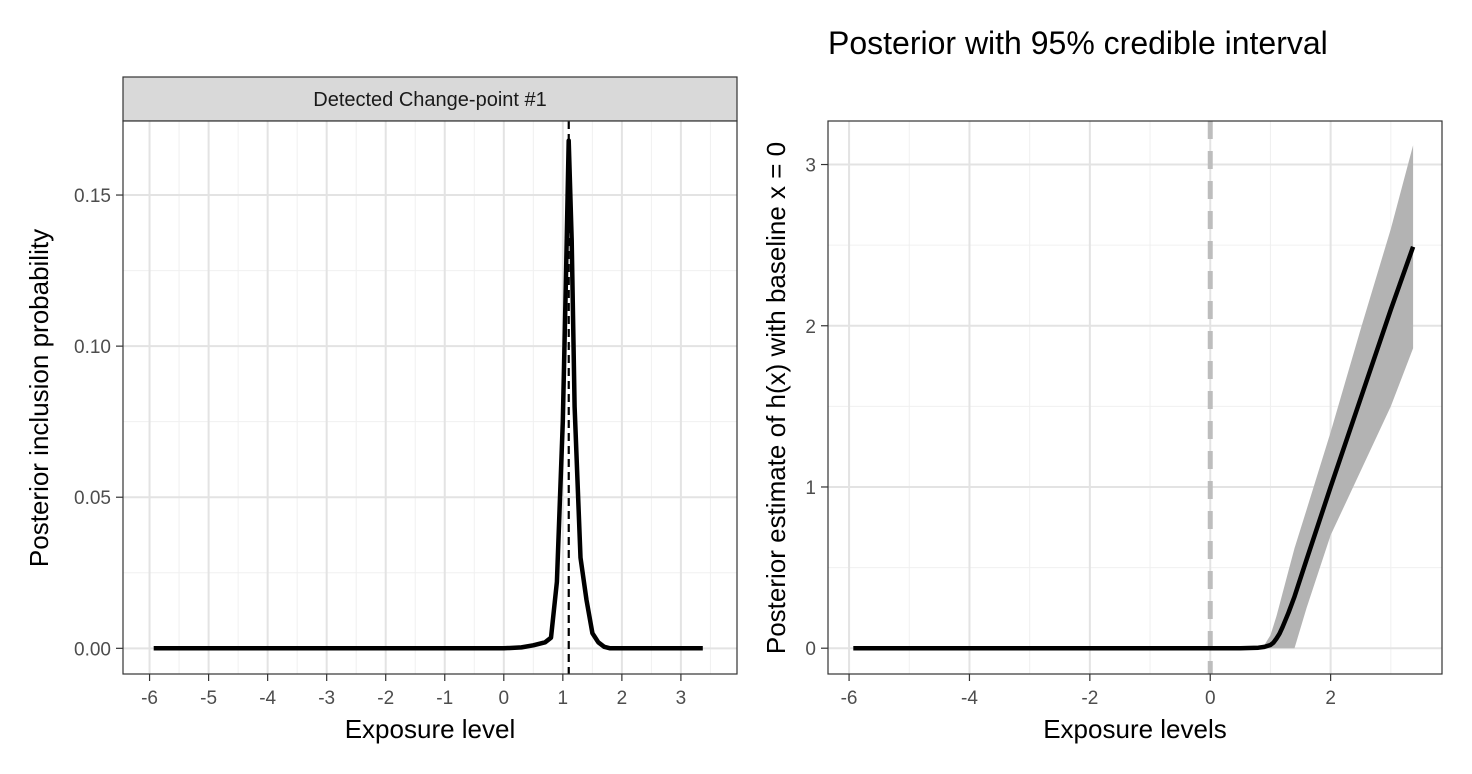  What do you see at coordinates (430, 729) in the screenshot?
I see `left-x-axis-title: Exposure level` at bounding box center [430, 729].